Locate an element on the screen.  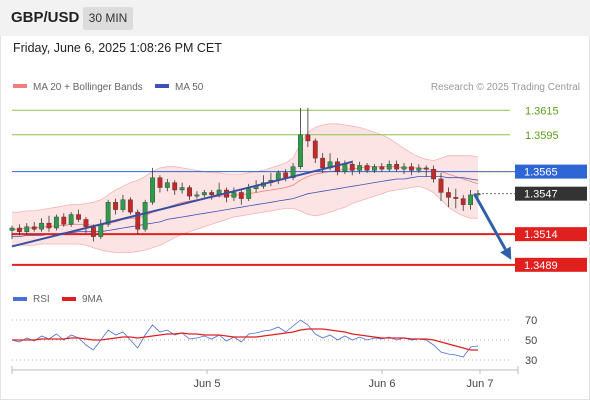
level-box-1.3565 is located at coordinates (551, 171).